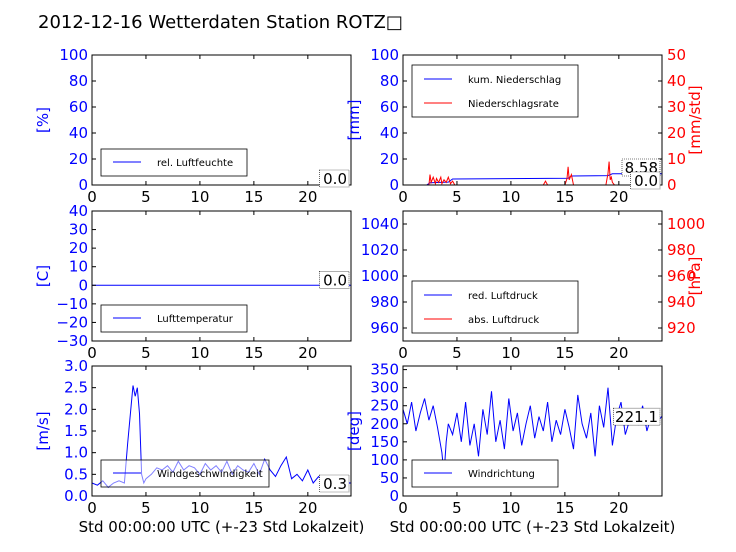 This screenshot has height=552, width=736. Describe the element at coordinates (501, 474) in the screenshot. I see `legend-label: Windrichtung` at that location.